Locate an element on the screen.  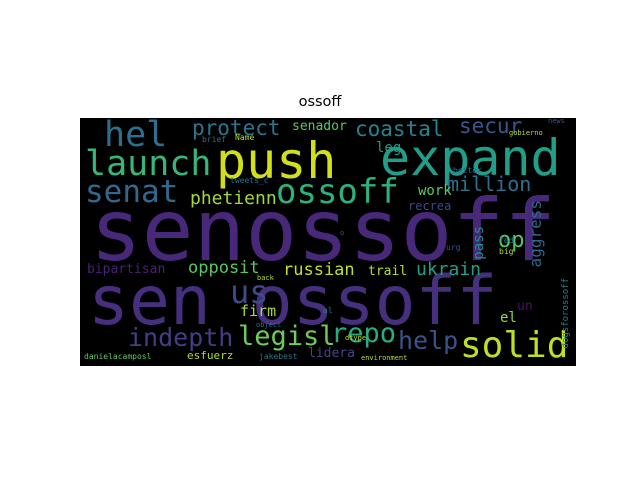
word-sen-ossoff: sen ossoff is located at coordinates (293, 301).